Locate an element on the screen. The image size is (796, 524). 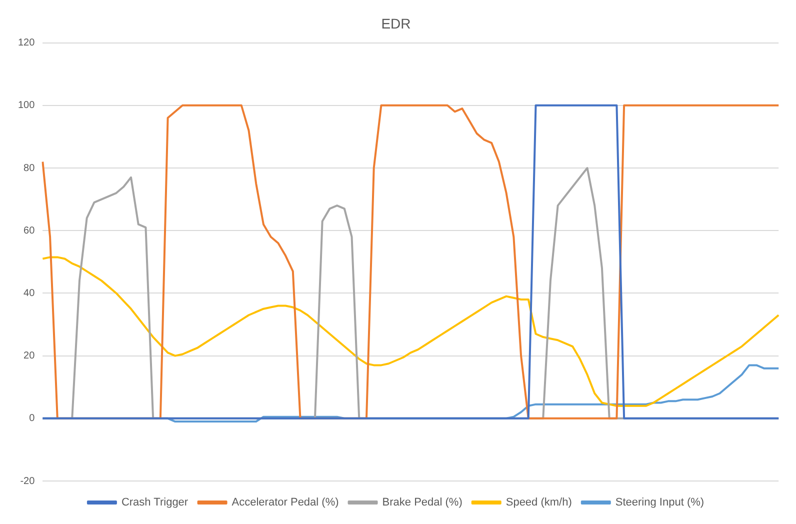
y-tick-label: 0 is located at coordinates (32, 418).